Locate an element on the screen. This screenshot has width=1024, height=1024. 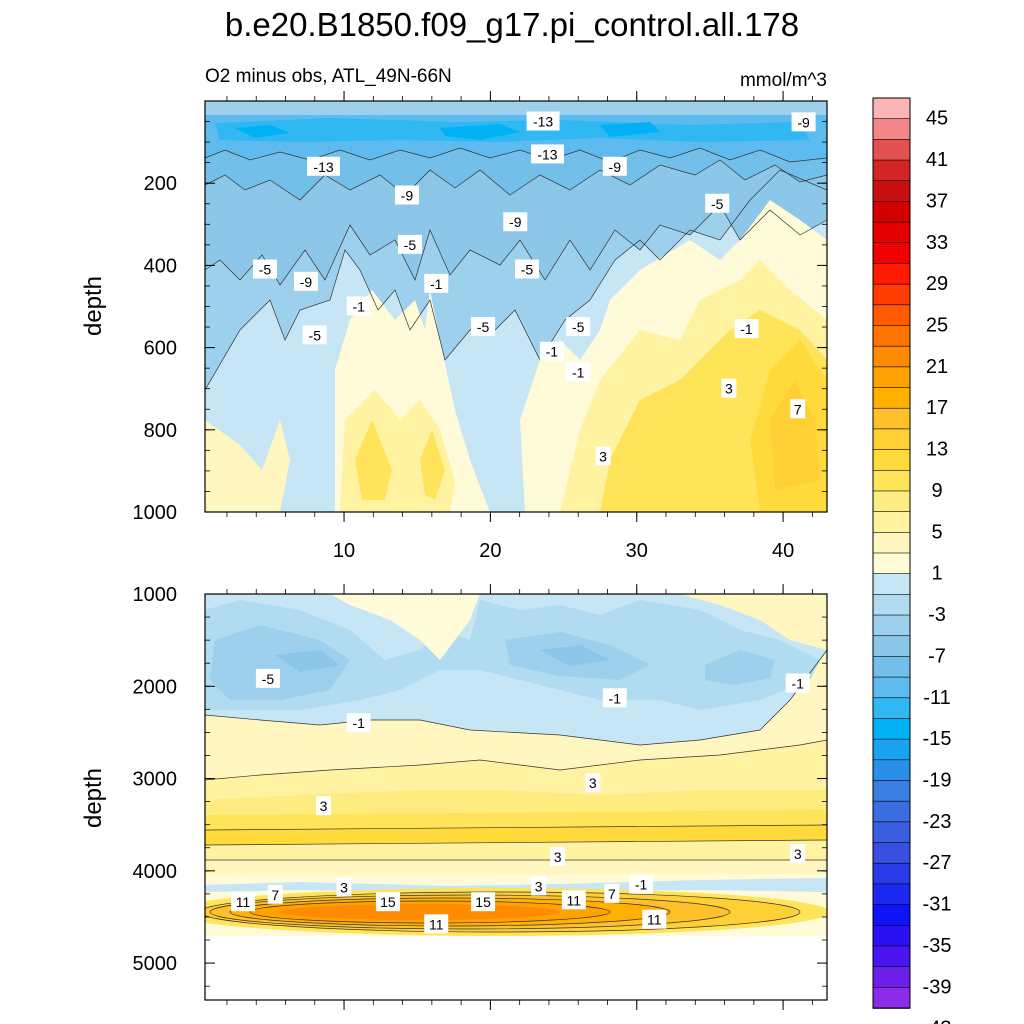
colorbar-label: 13 is located at coordinates (937, 450).